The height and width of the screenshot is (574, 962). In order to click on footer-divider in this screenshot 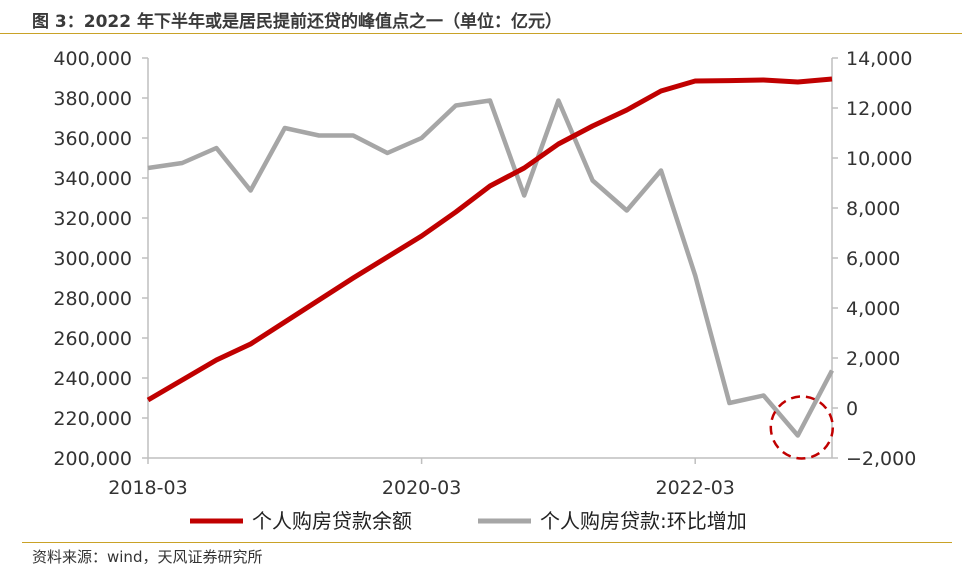, I will do `click(487, 542)`.